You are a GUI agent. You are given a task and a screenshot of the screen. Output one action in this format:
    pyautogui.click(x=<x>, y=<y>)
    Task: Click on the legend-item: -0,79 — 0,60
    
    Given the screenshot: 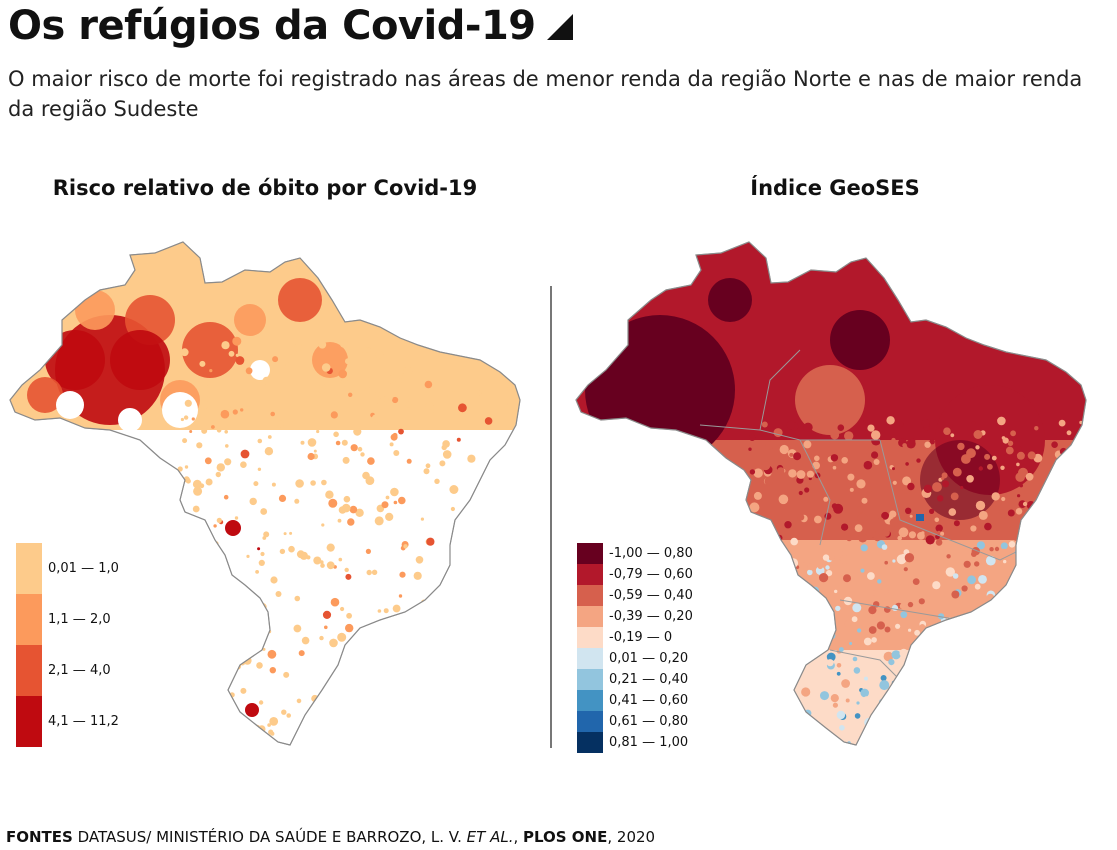 What is the action you would take?
    pyautogui.click(x=635, y=574)
    